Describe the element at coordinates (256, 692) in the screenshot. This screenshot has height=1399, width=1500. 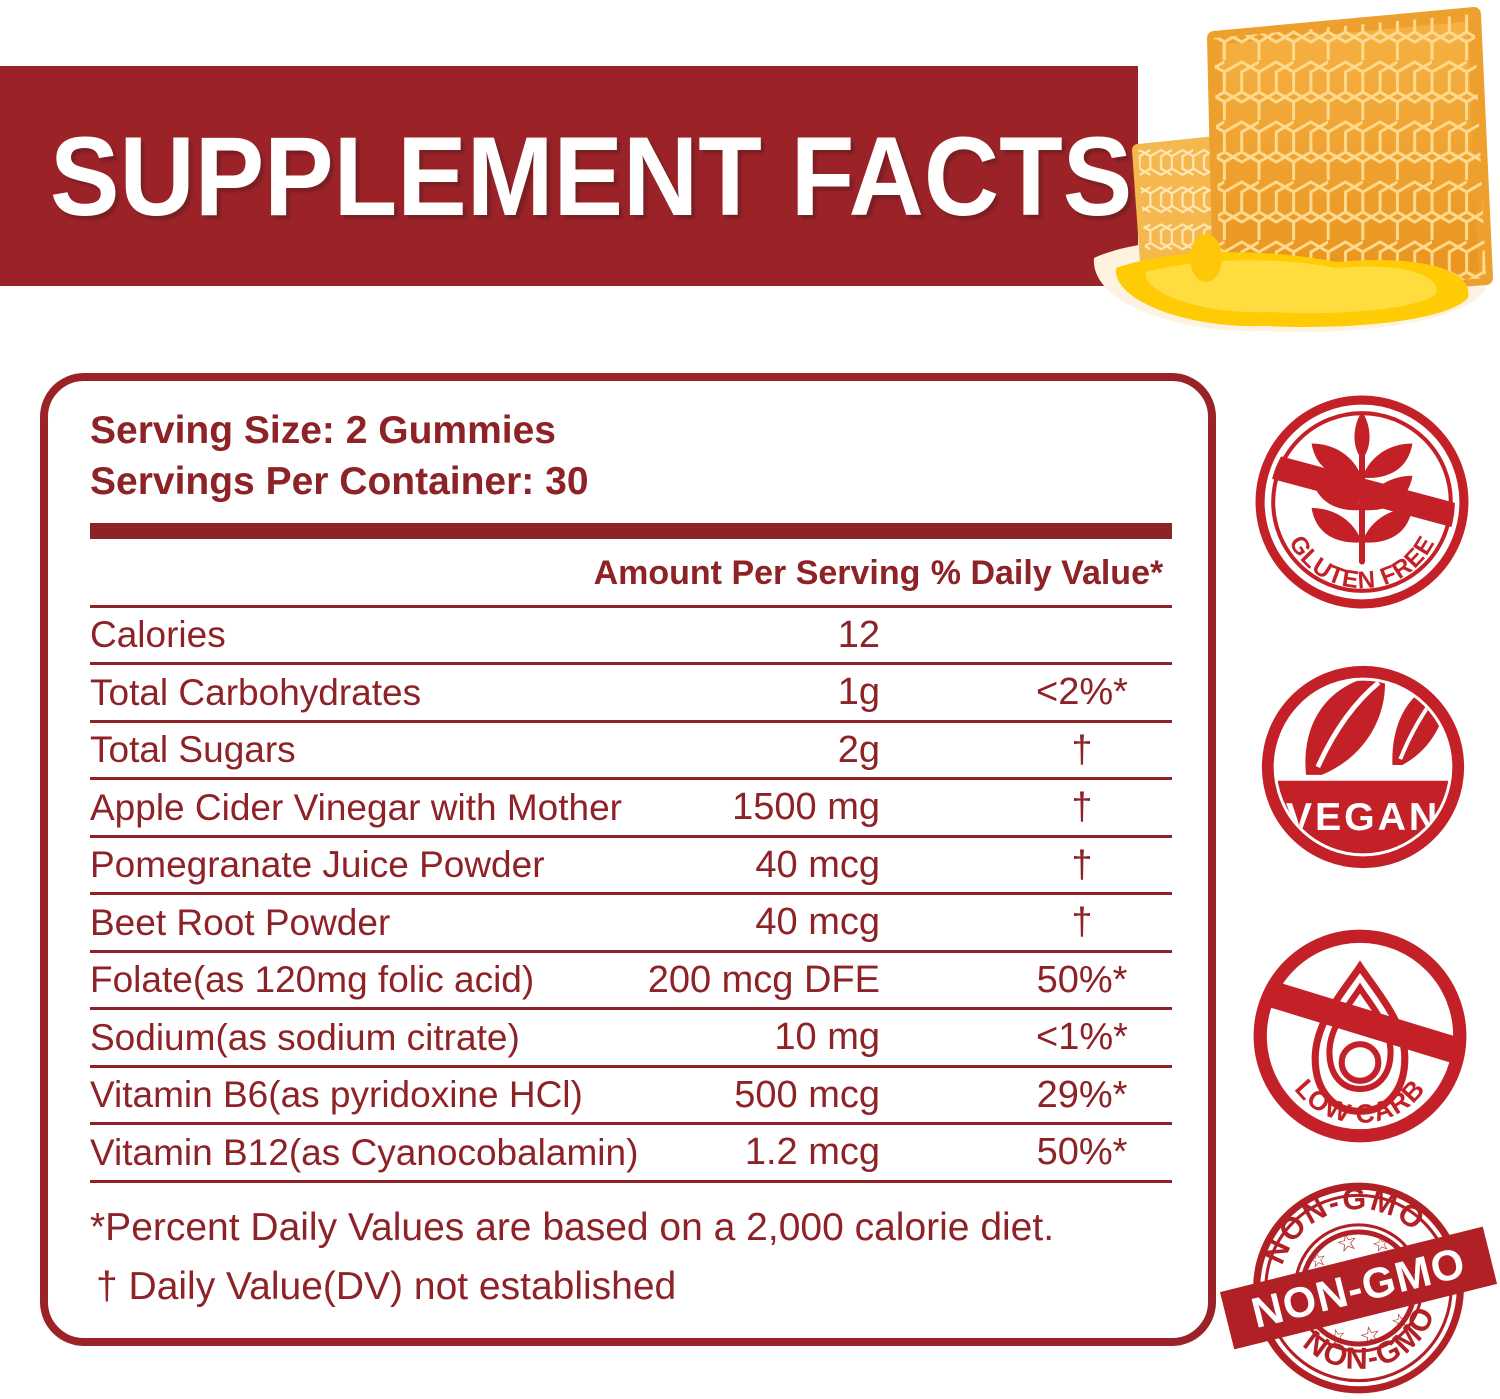
I see `ingredient-name: Total Carbohydrates` at that location.